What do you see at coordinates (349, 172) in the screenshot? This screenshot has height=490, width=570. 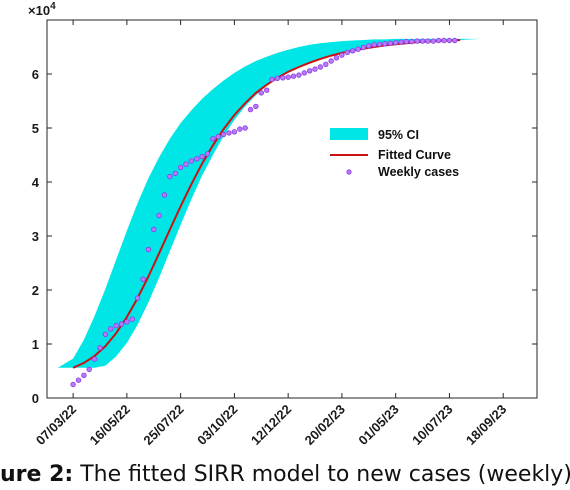 I see `legend-weekly-swatch` at bounding box center [349, 172].